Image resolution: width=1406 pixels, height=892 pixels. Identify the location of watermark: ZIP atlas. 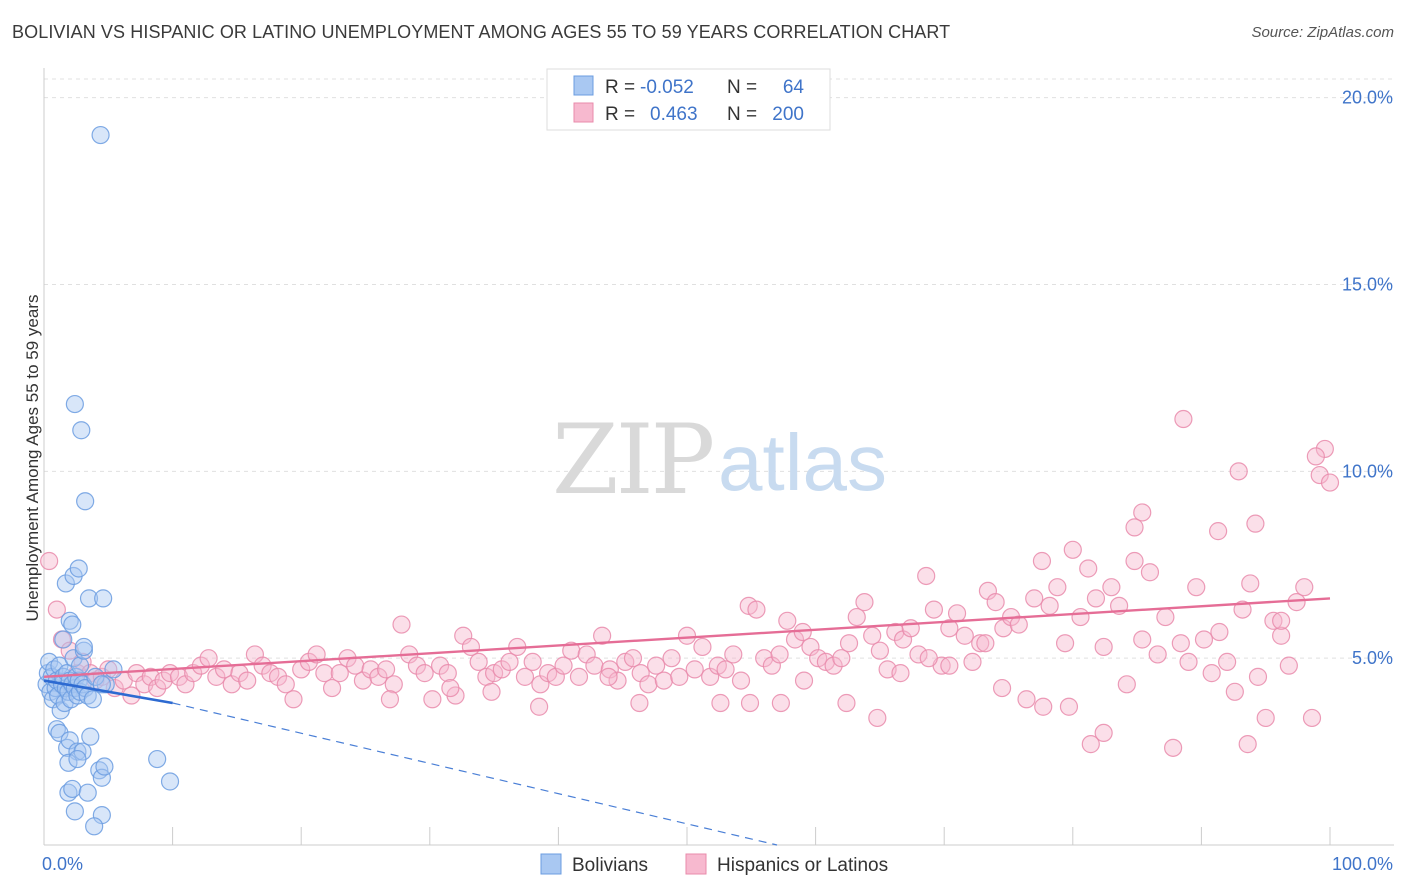
(719, 460).